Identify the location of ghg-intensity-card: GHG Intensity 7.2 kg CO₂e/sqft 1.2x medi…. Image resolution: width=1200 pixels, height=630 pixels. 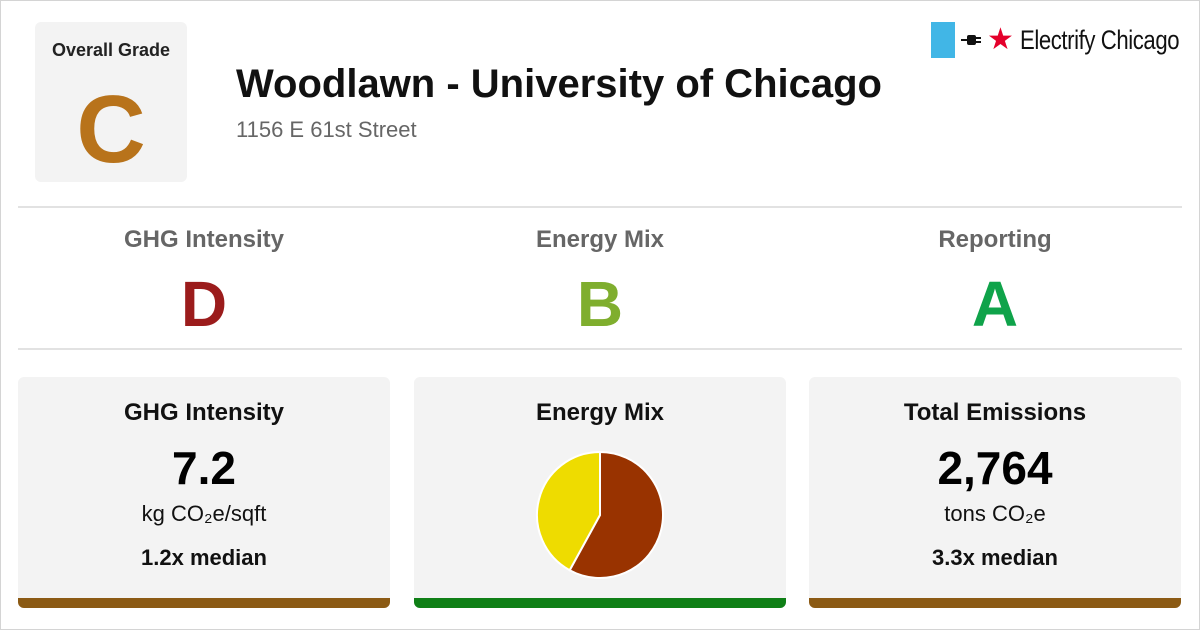
(204, 492).